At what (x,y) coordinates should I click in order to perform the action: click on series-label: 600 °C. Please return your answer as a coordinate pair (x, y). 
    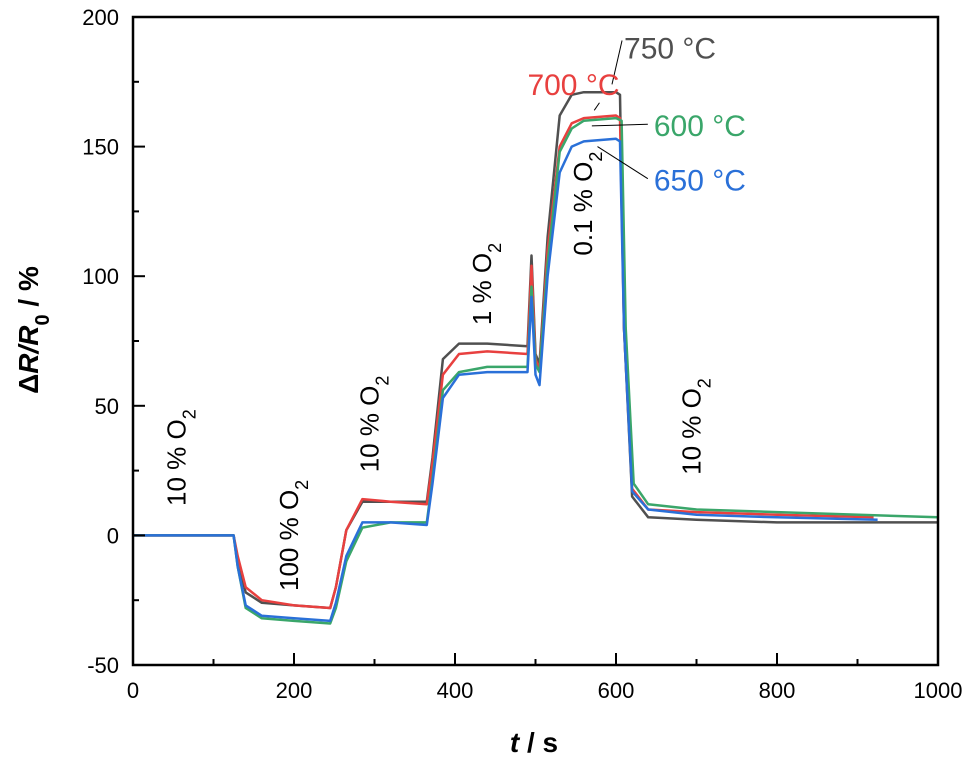
    Looking at the image, I should click on (700, 126).